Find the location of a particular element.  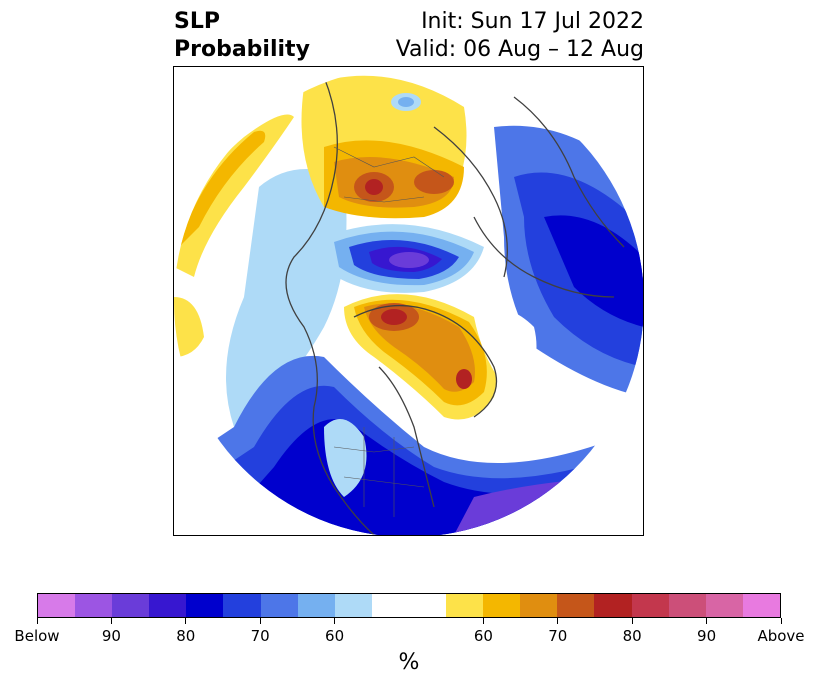

colorbar-tick-label: Below is located at coordinates (37, 636).